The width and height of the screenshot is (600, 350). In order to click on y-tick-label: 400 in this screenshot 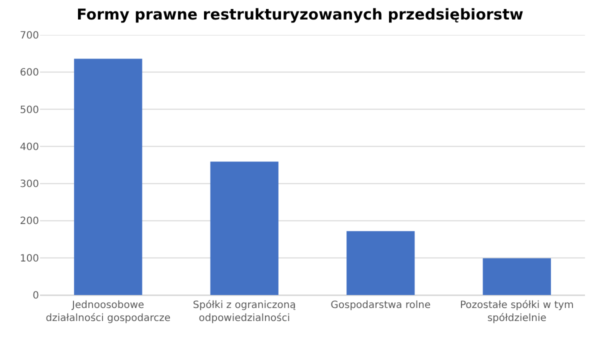, I will do `click(29, 147)`.